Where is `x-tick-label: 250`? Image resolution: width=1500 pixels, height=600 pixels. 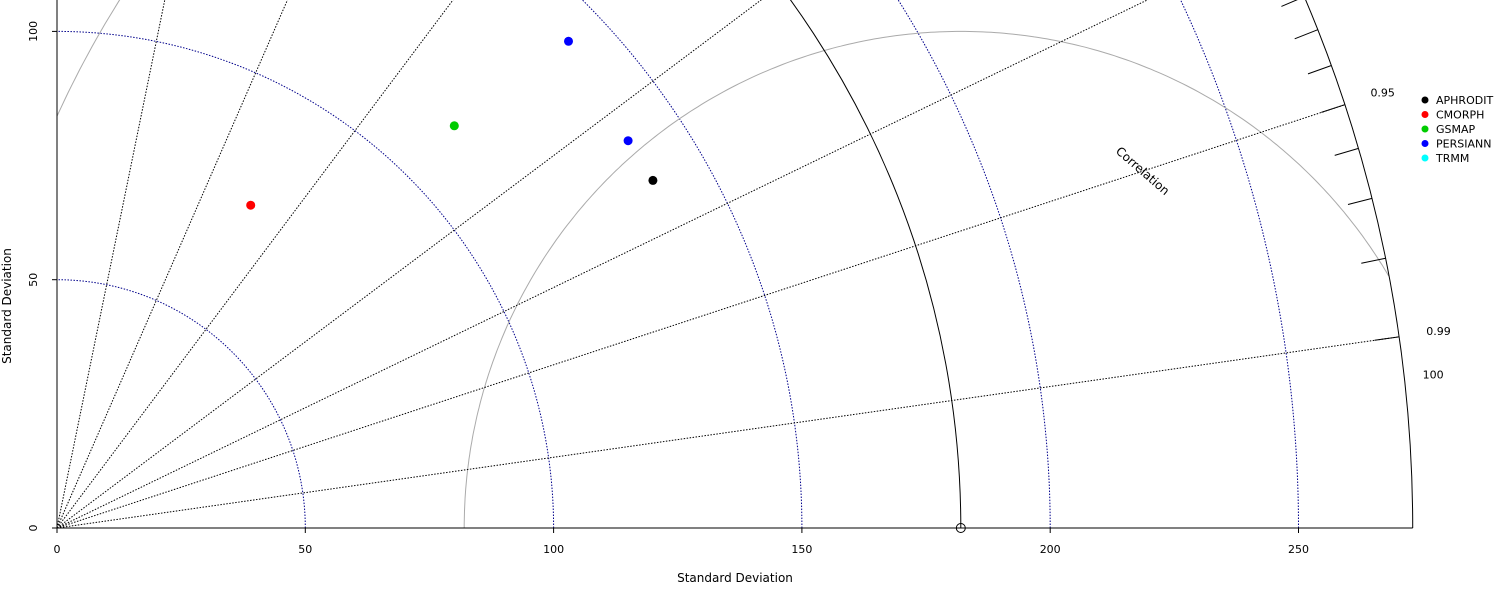 x-tick-label: 250 is located at coordinates (1298, 549).